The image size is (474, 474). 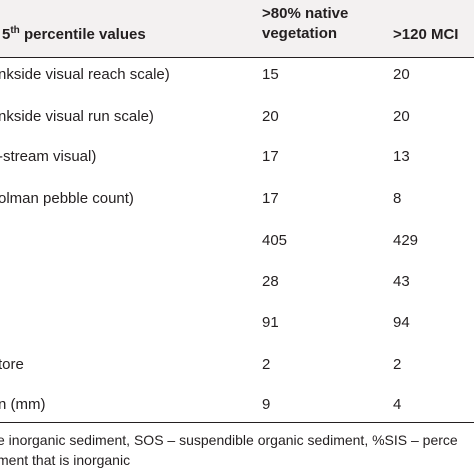 I want to click on row-value-native: 20, so click(x=270, y=116).